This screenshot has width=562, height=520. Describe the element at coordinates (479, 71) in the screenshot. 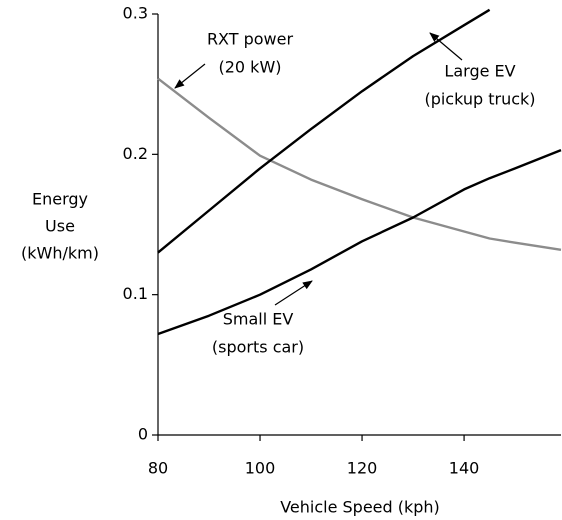

I see `annotation: Large EV` at that location.